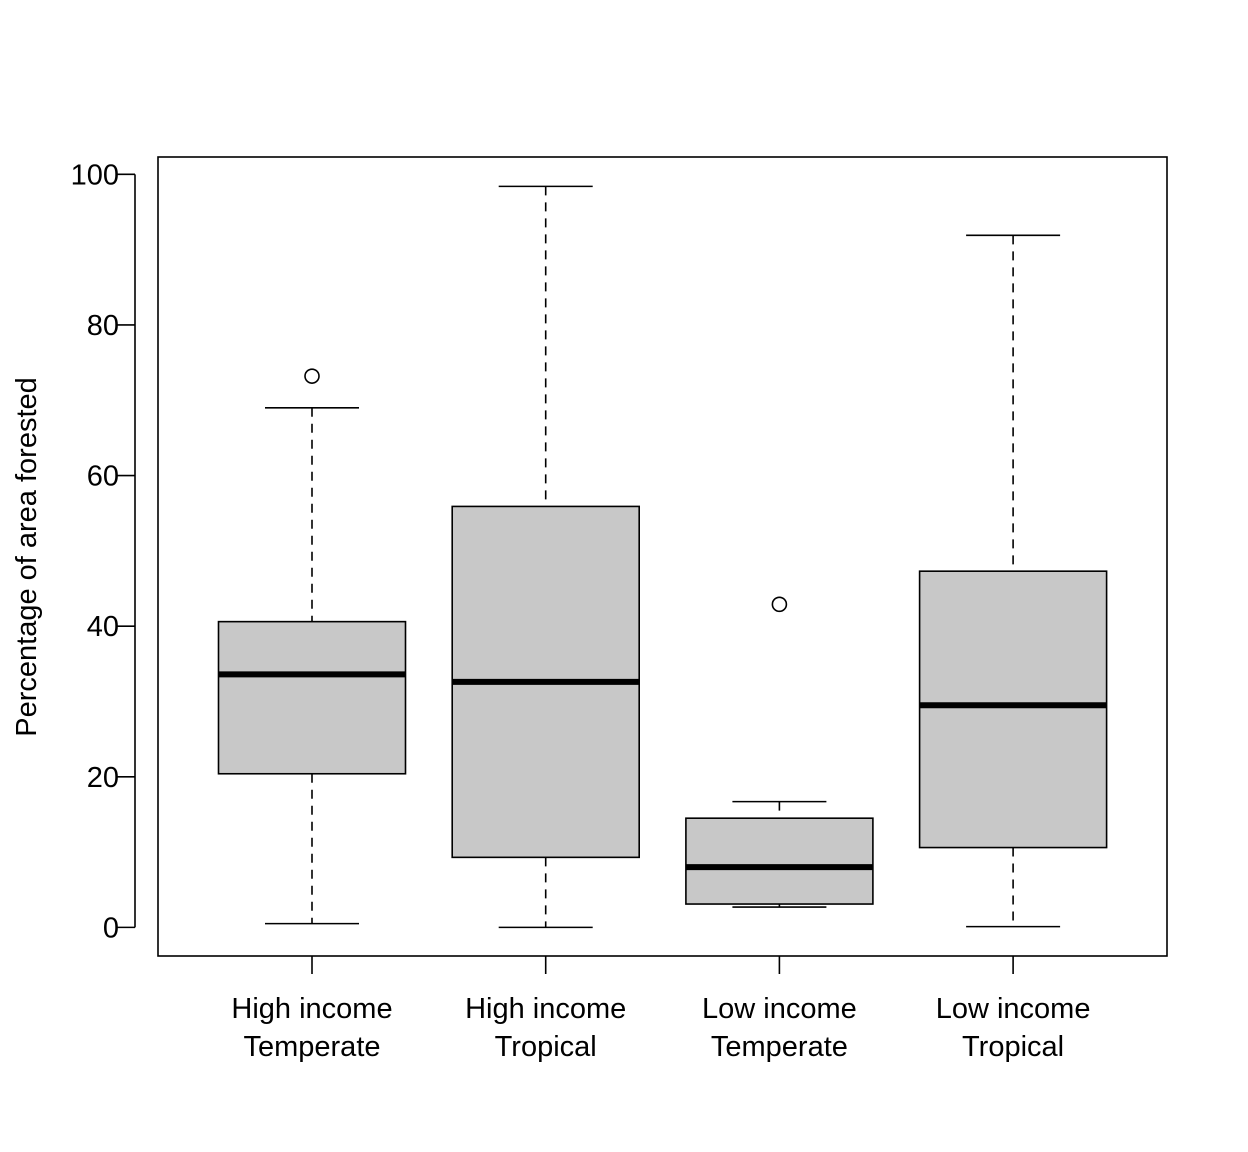  What do you see at coordinates (103, 627) in the screenshot?
I see `y-tick-label: 40` at bounding box center [103, 627].